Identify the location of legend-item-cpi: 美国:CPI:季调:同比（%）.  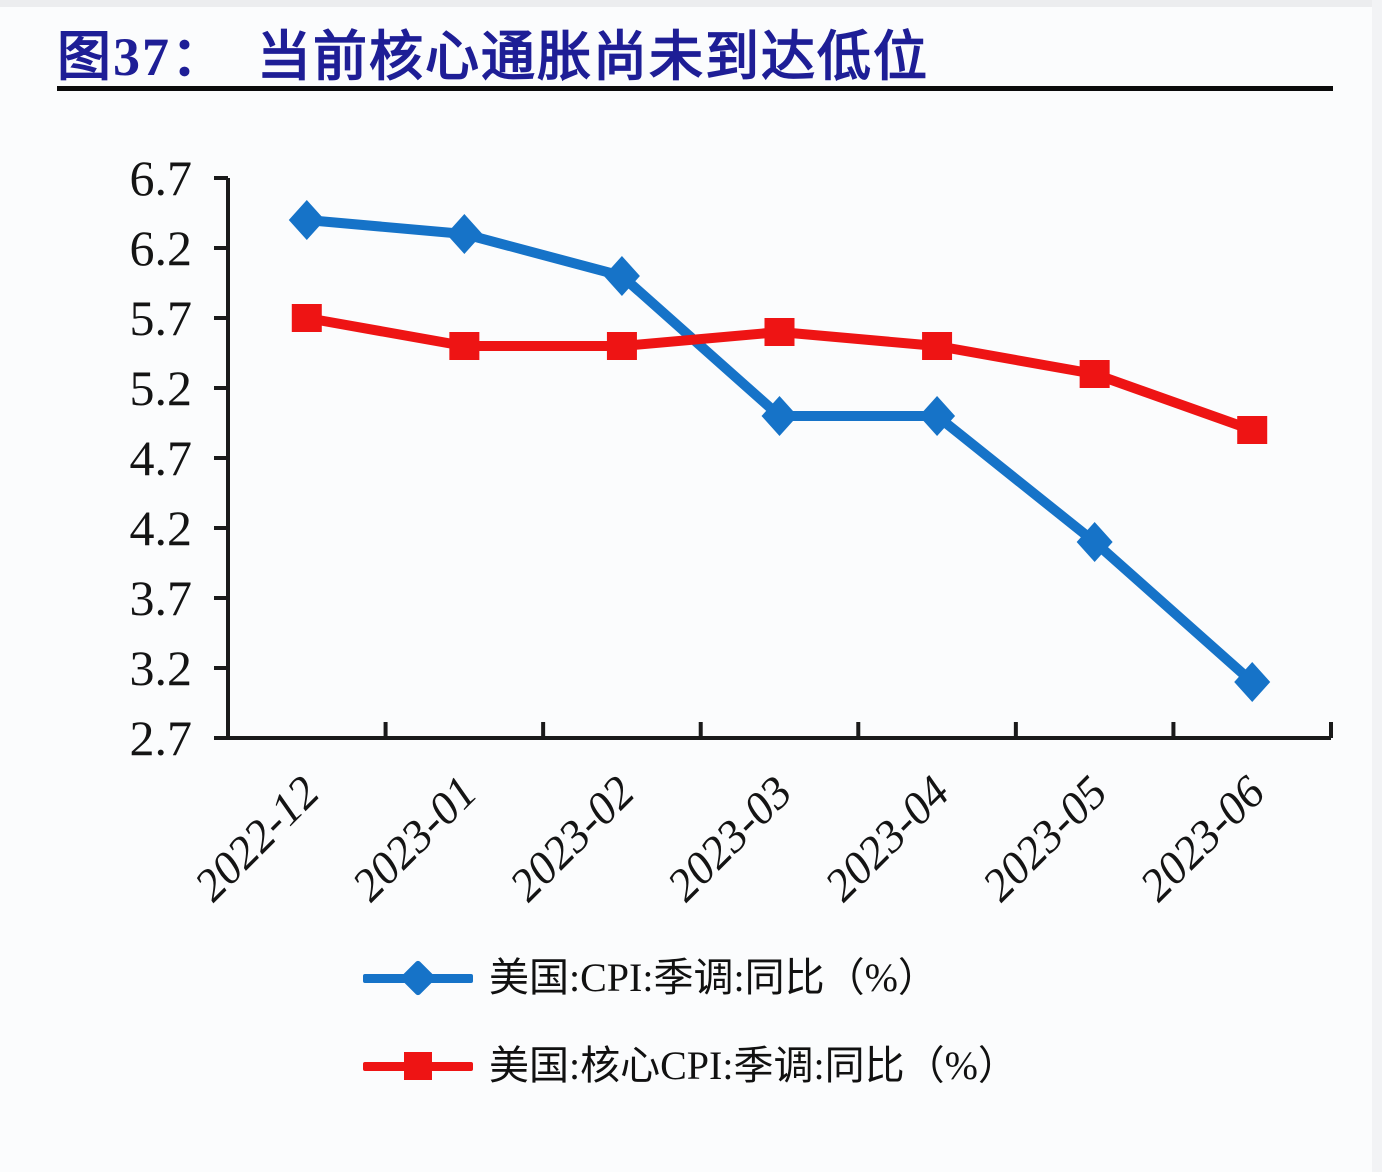
(690, 978).